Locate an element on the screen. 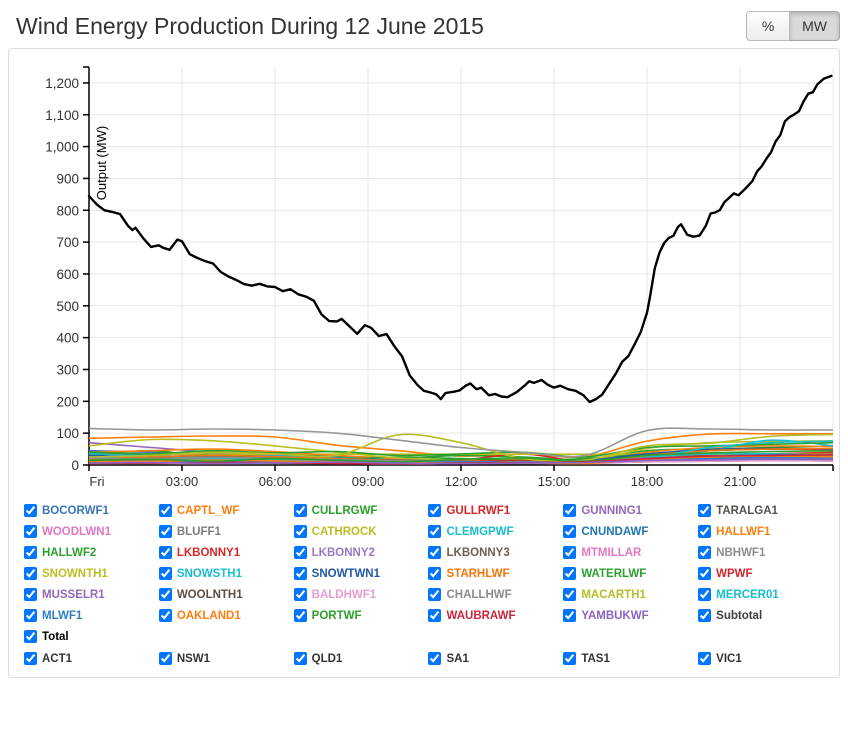  legend-item-WOODLWN1: WOODLWN1 is located at coordinates (89, 531).